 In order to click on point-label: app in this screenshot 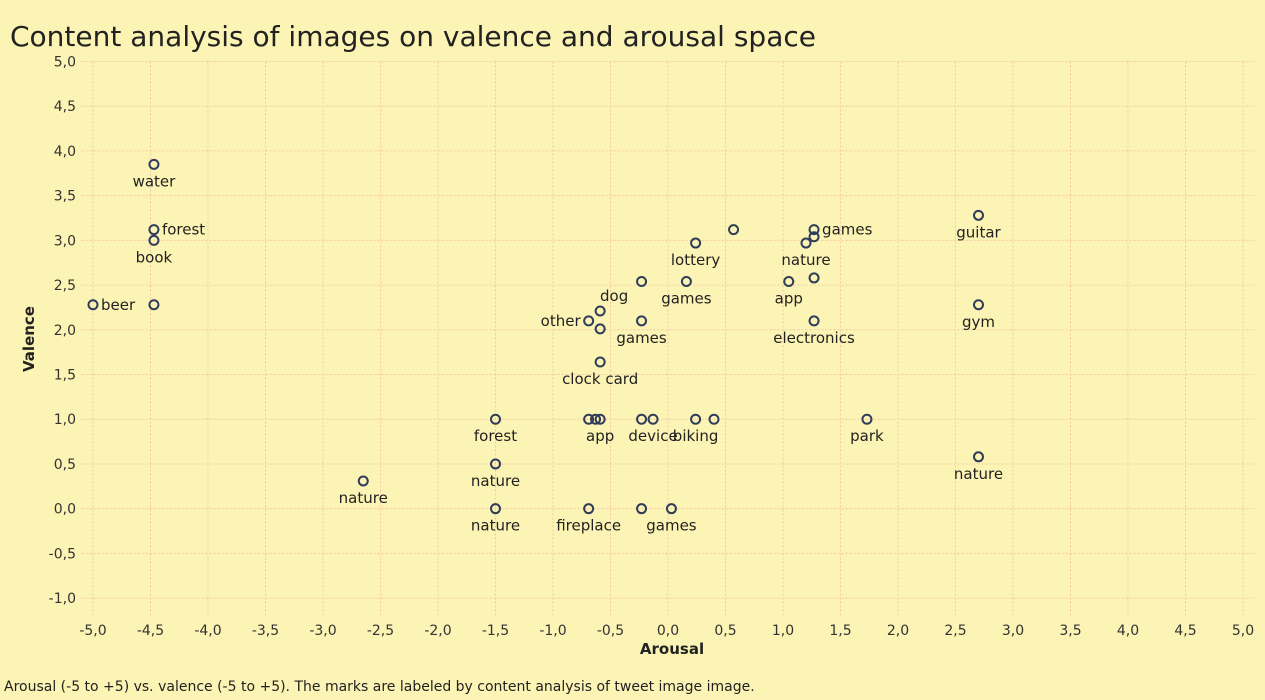, I will do `click(600, 436)`.